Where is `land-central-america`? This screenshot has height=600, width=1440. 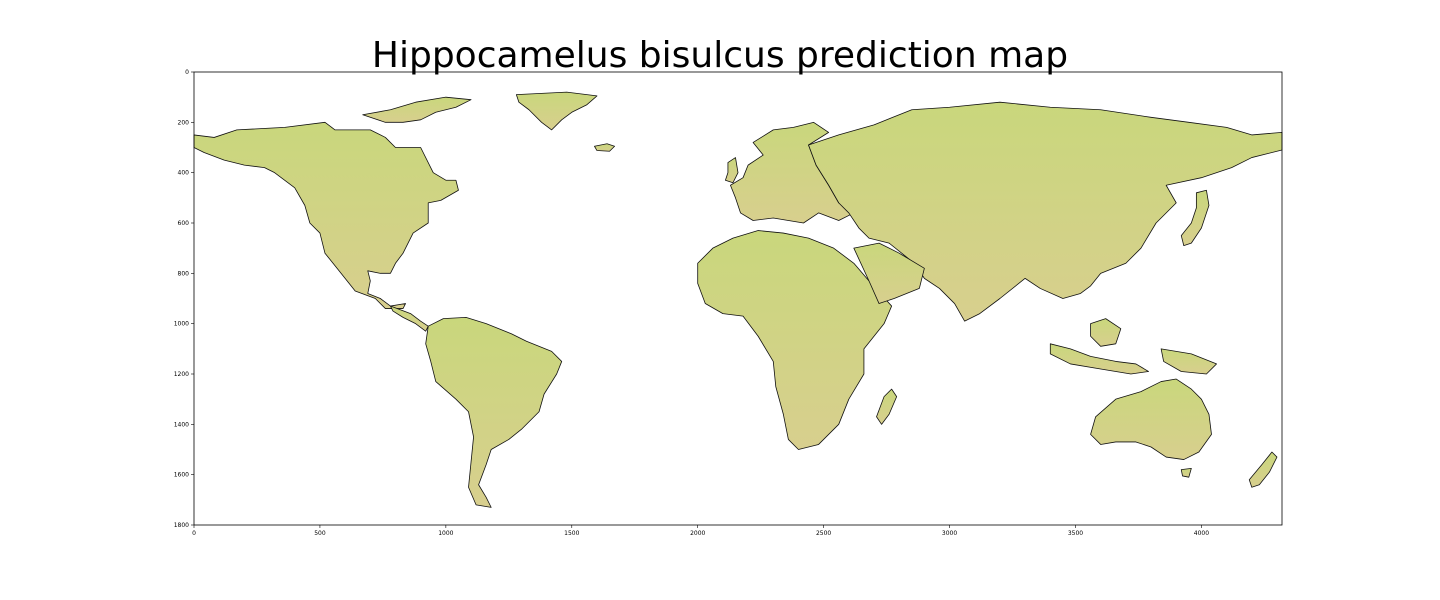 land-central-america is located at coordinates (409, 318).